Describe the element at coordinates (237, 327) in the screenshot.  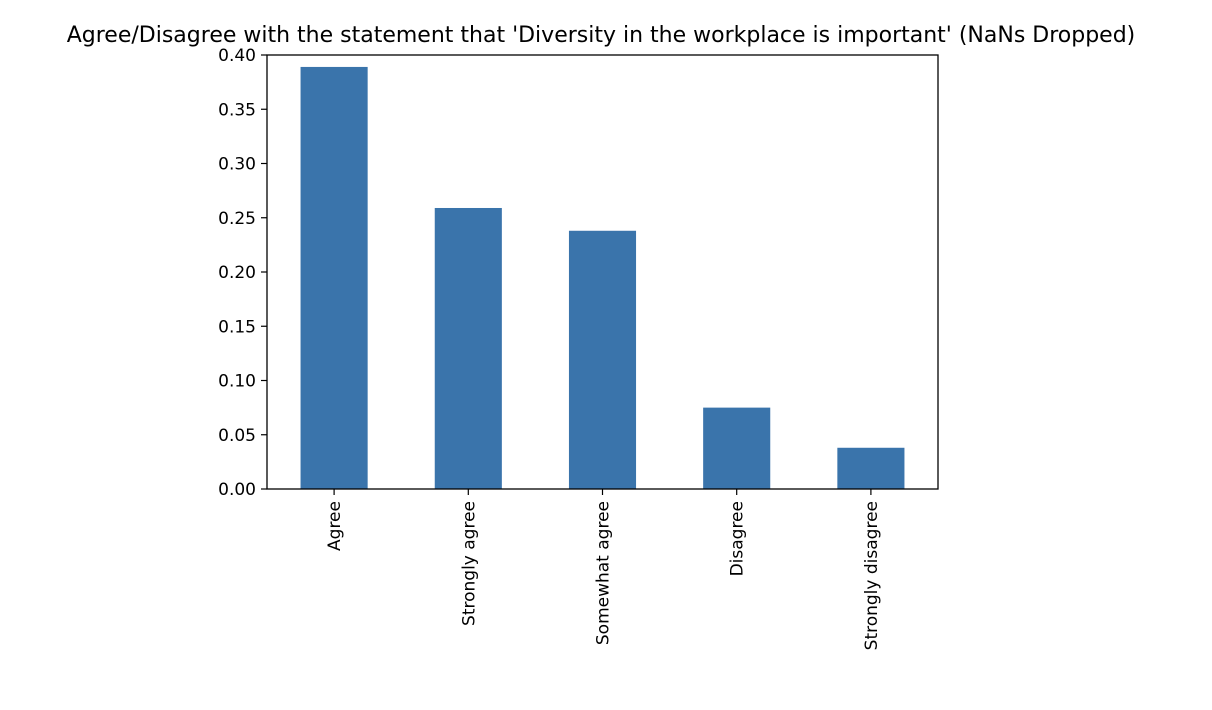
I see `y-tick-label: 0.15` at that location.